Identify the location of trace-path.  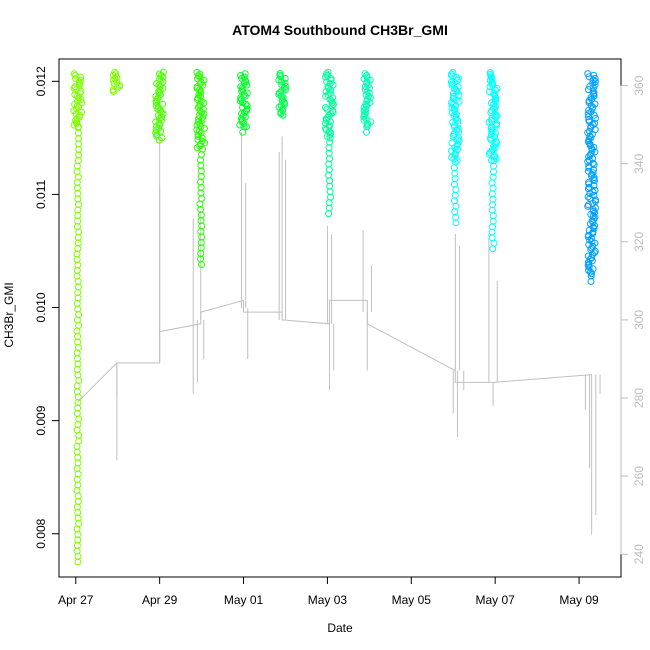
(334, 351).